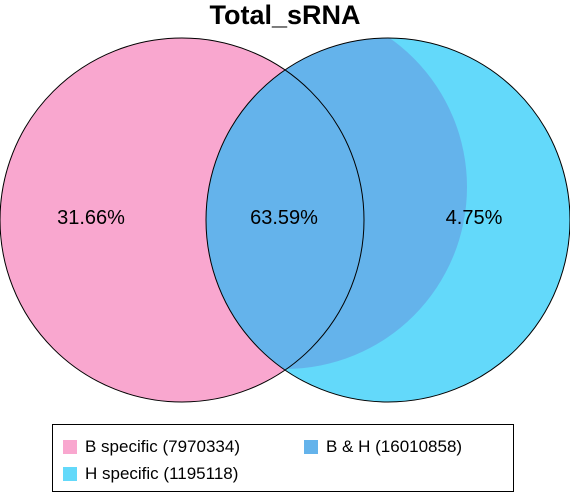 This screenshot has height=498, width=570. I want to click on legend-label-b-specific: B specific (7970334), so click(162, 446).